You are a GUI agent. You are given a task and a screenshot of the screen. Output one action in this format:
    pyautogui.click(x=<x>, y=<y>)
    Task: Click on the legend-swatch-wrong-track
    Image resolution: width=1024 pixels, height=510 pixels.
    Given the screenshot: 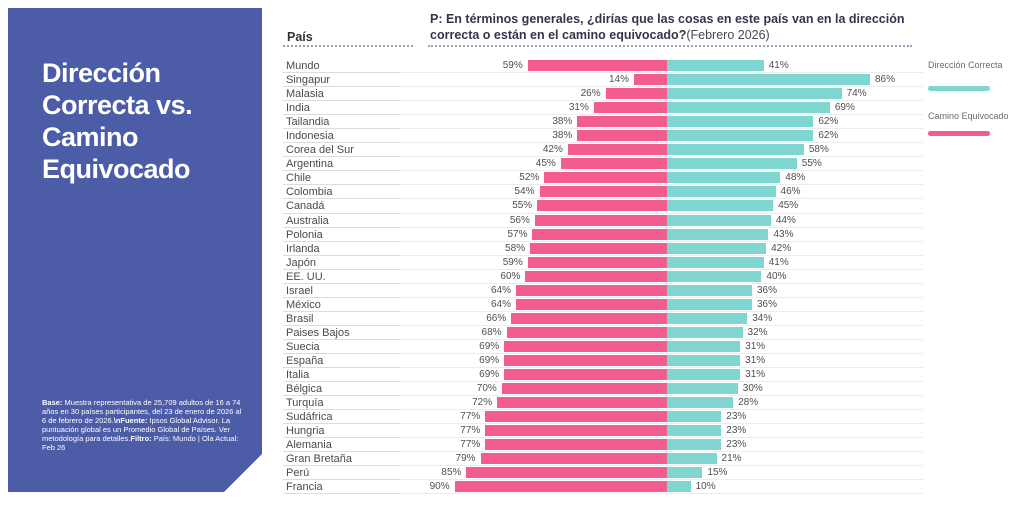 What is the action you would take?
    pyautogui.click(x=959, y=133)
    